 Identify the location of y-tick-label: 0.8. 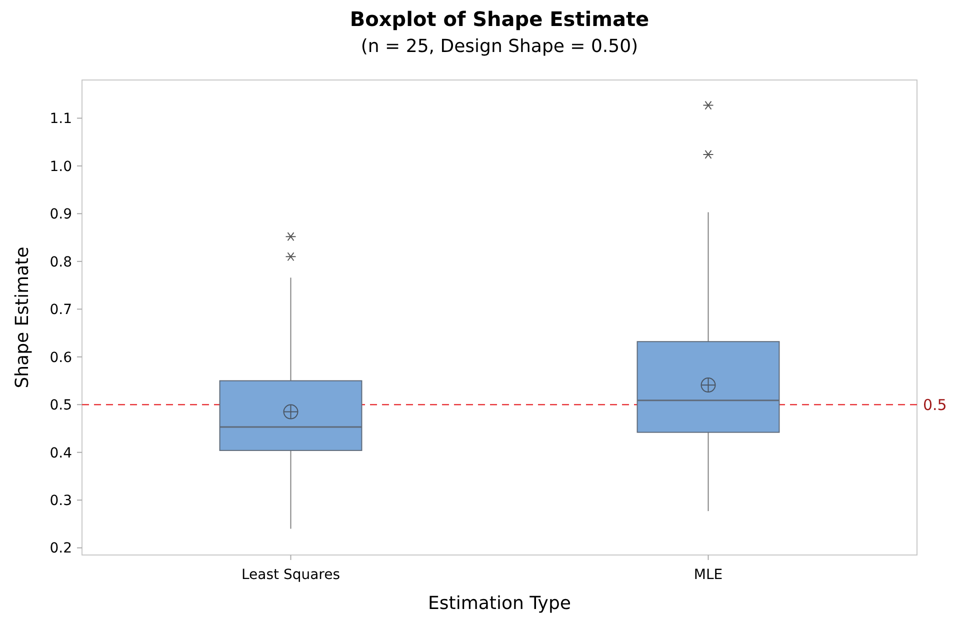
(61, 262).